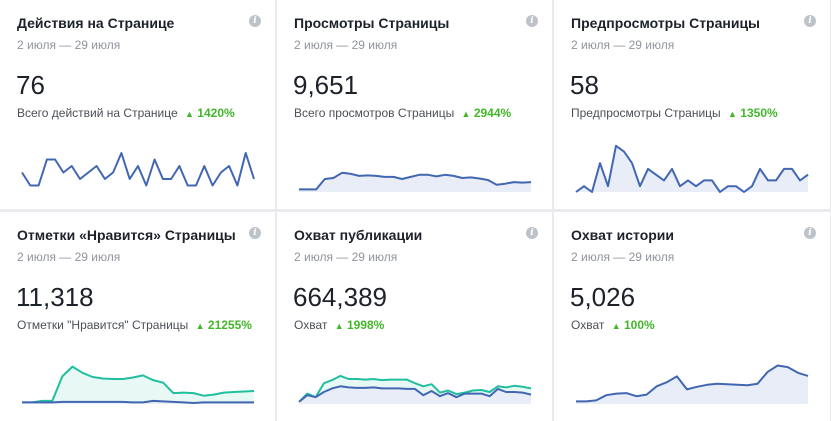 Image resolution: width=831 pixels, height=421 pixels. I want to click on metric-value: 76, so click(30, 85).